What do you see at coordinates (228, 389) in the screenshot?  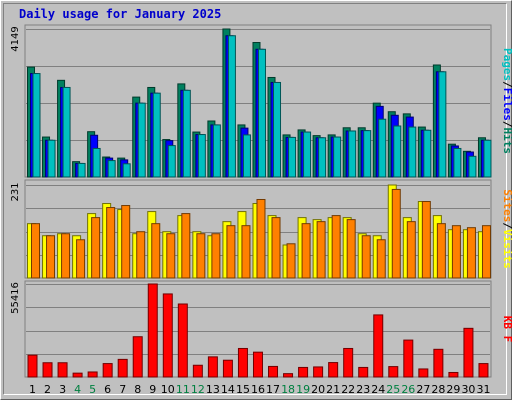 I see `x-tick-label: 14` at bounding box center [228, 389].